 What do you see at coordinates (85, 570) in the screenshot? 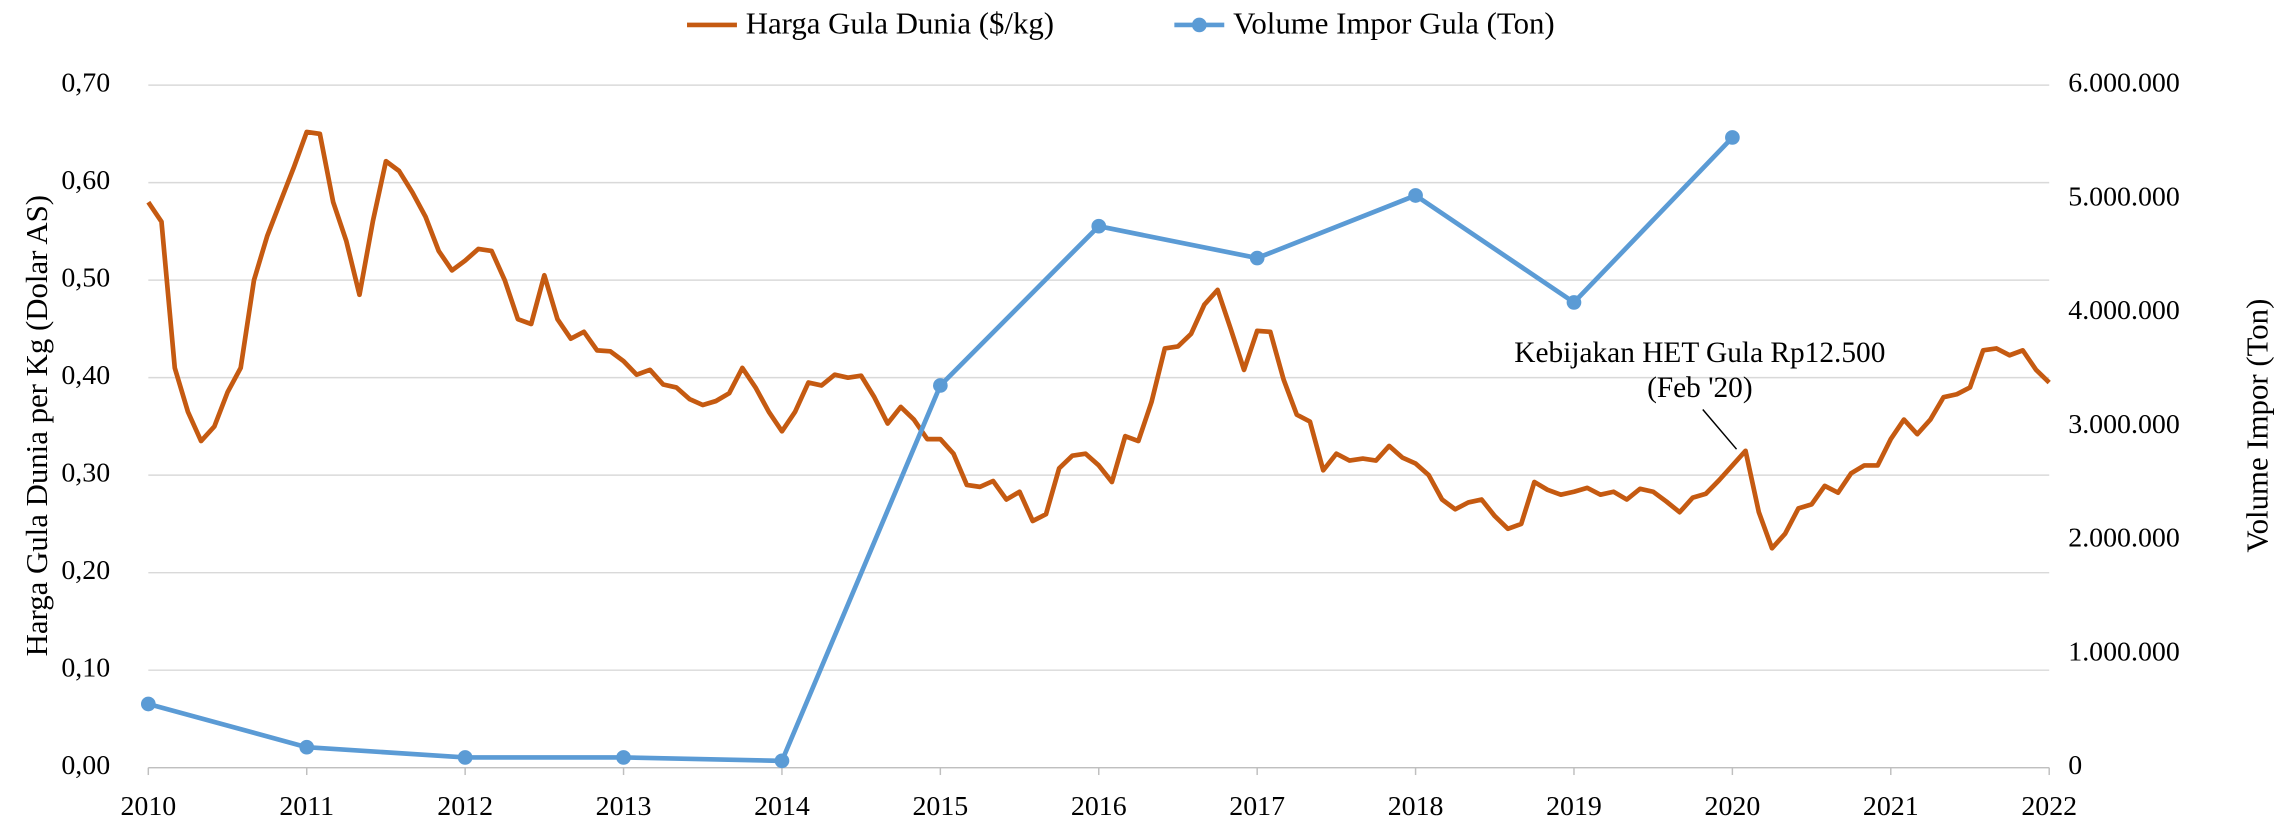
I see `y-tick-label: 0,20` at bounding box center [85, 570].